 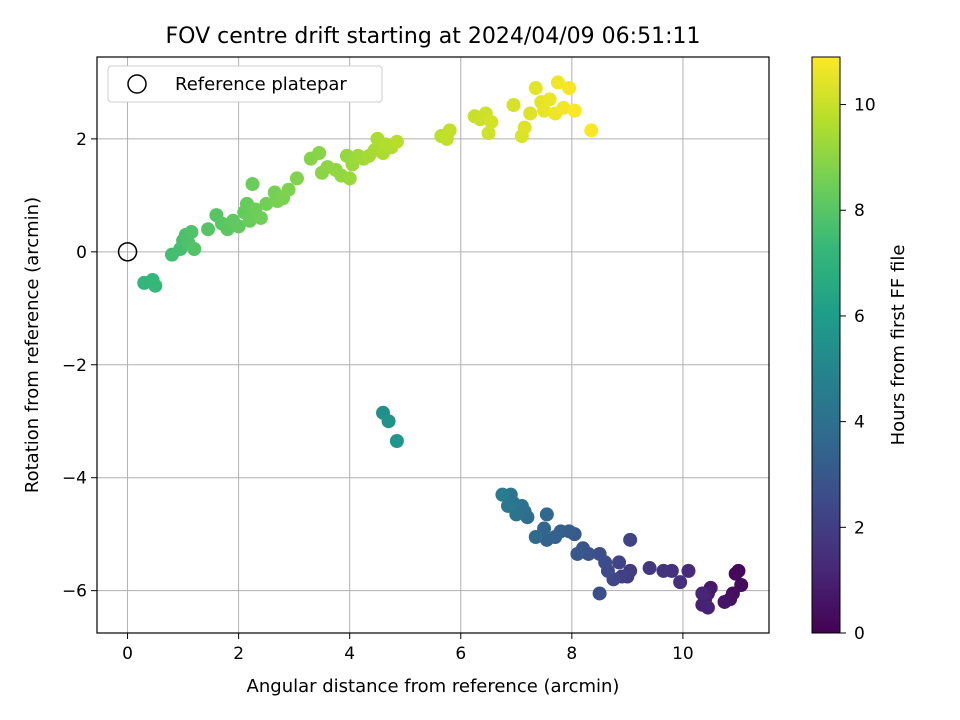 What do you see at coordinates (261, 84) in the screenshot?
I see `legend-label: Reference platepar` at bounding box center [261, 84].